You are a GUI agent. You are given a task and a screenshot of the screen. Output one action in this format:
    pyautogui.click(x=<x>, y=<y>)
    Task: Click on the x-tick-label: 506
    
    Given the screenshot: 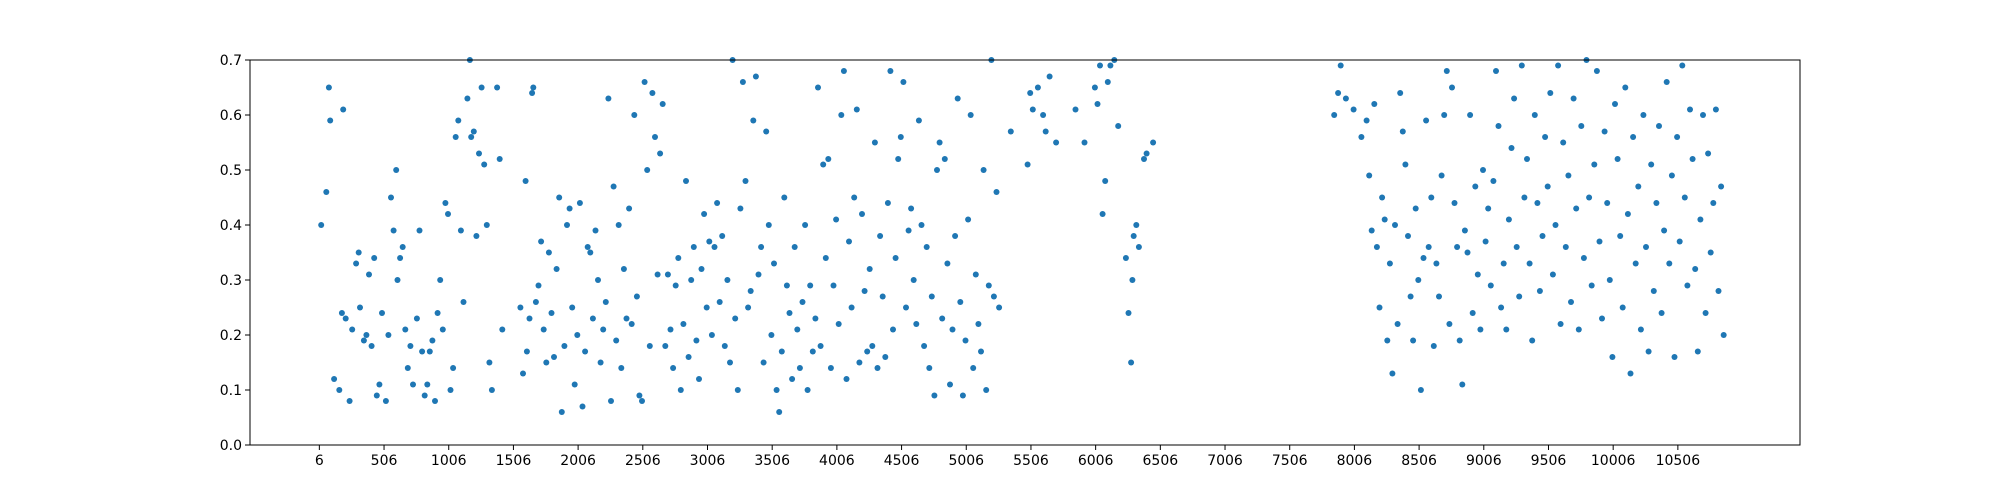 What is the action you would take?
    pyautogui.click(x=384, y=461)
    